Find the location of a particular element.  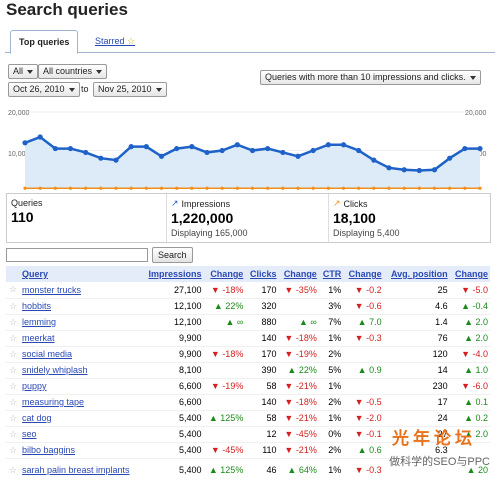

query-link: puppy is located at coordinates (81, 386).